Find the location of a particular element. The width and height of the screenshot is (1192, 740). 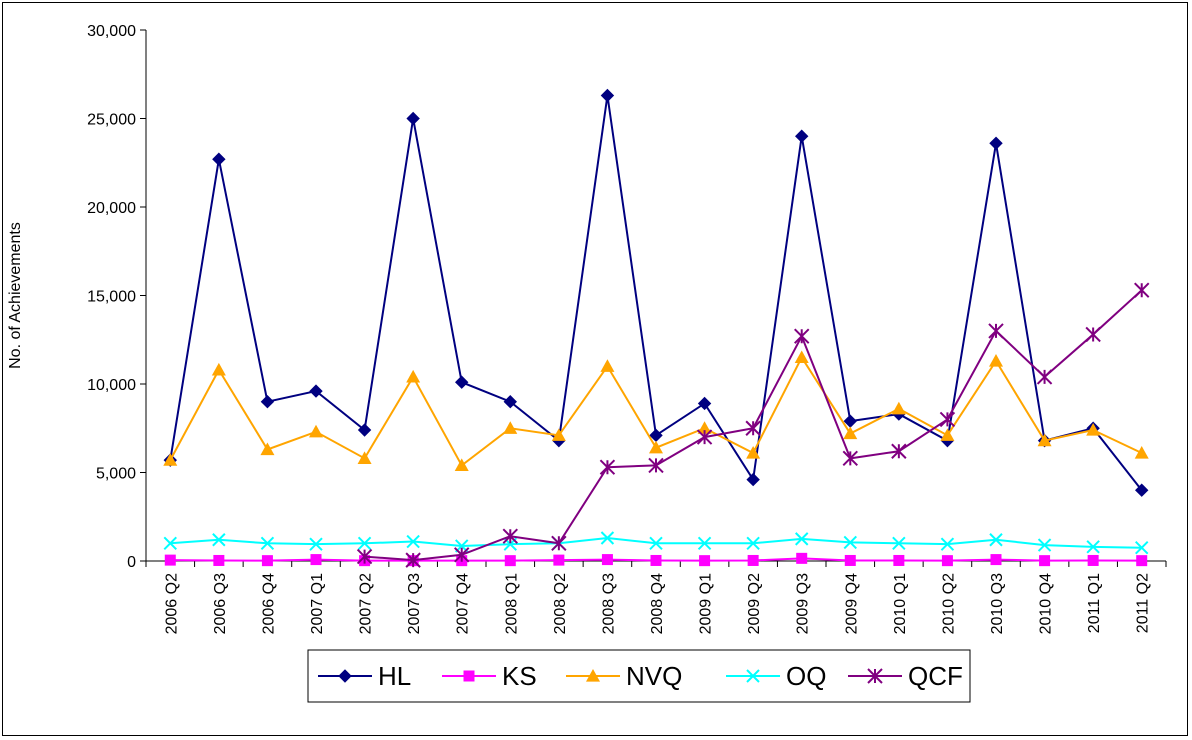

legend-marker-ks is located at coordinates (469, 676).